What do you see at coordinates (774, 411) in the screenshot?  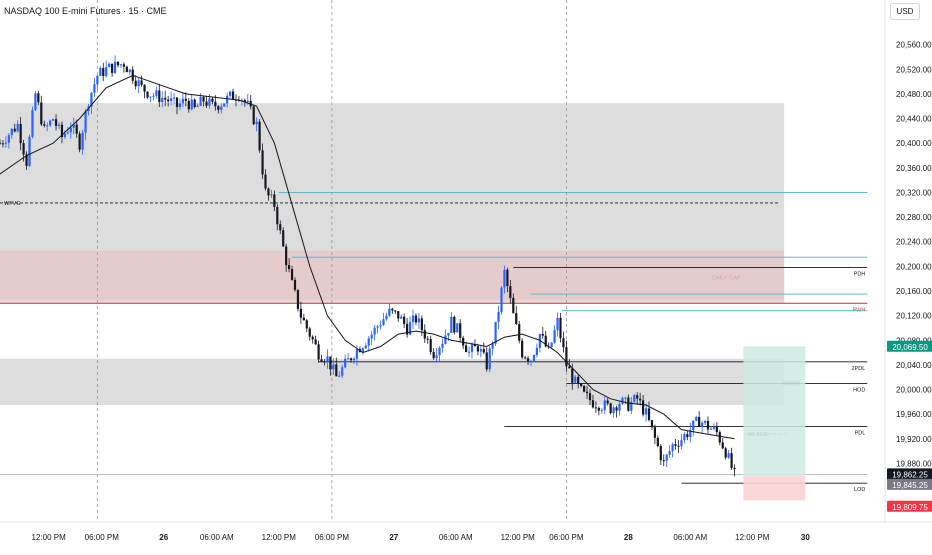 I see `long-position-target-zone` at bounding box center [774, 411].